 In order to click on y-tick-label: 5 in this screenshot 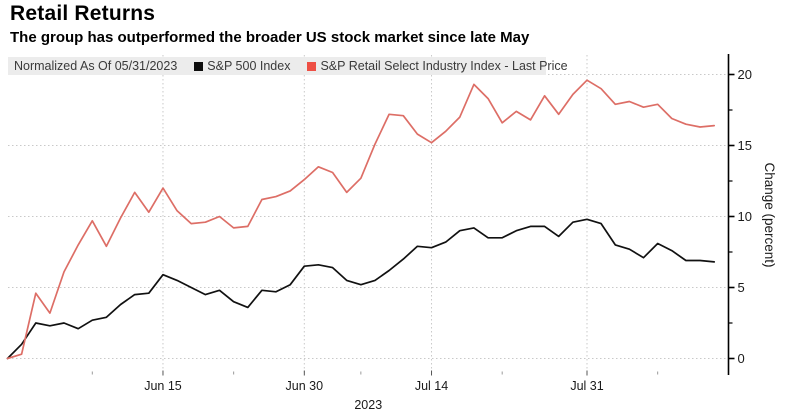, I will do `click(741, 287)`.